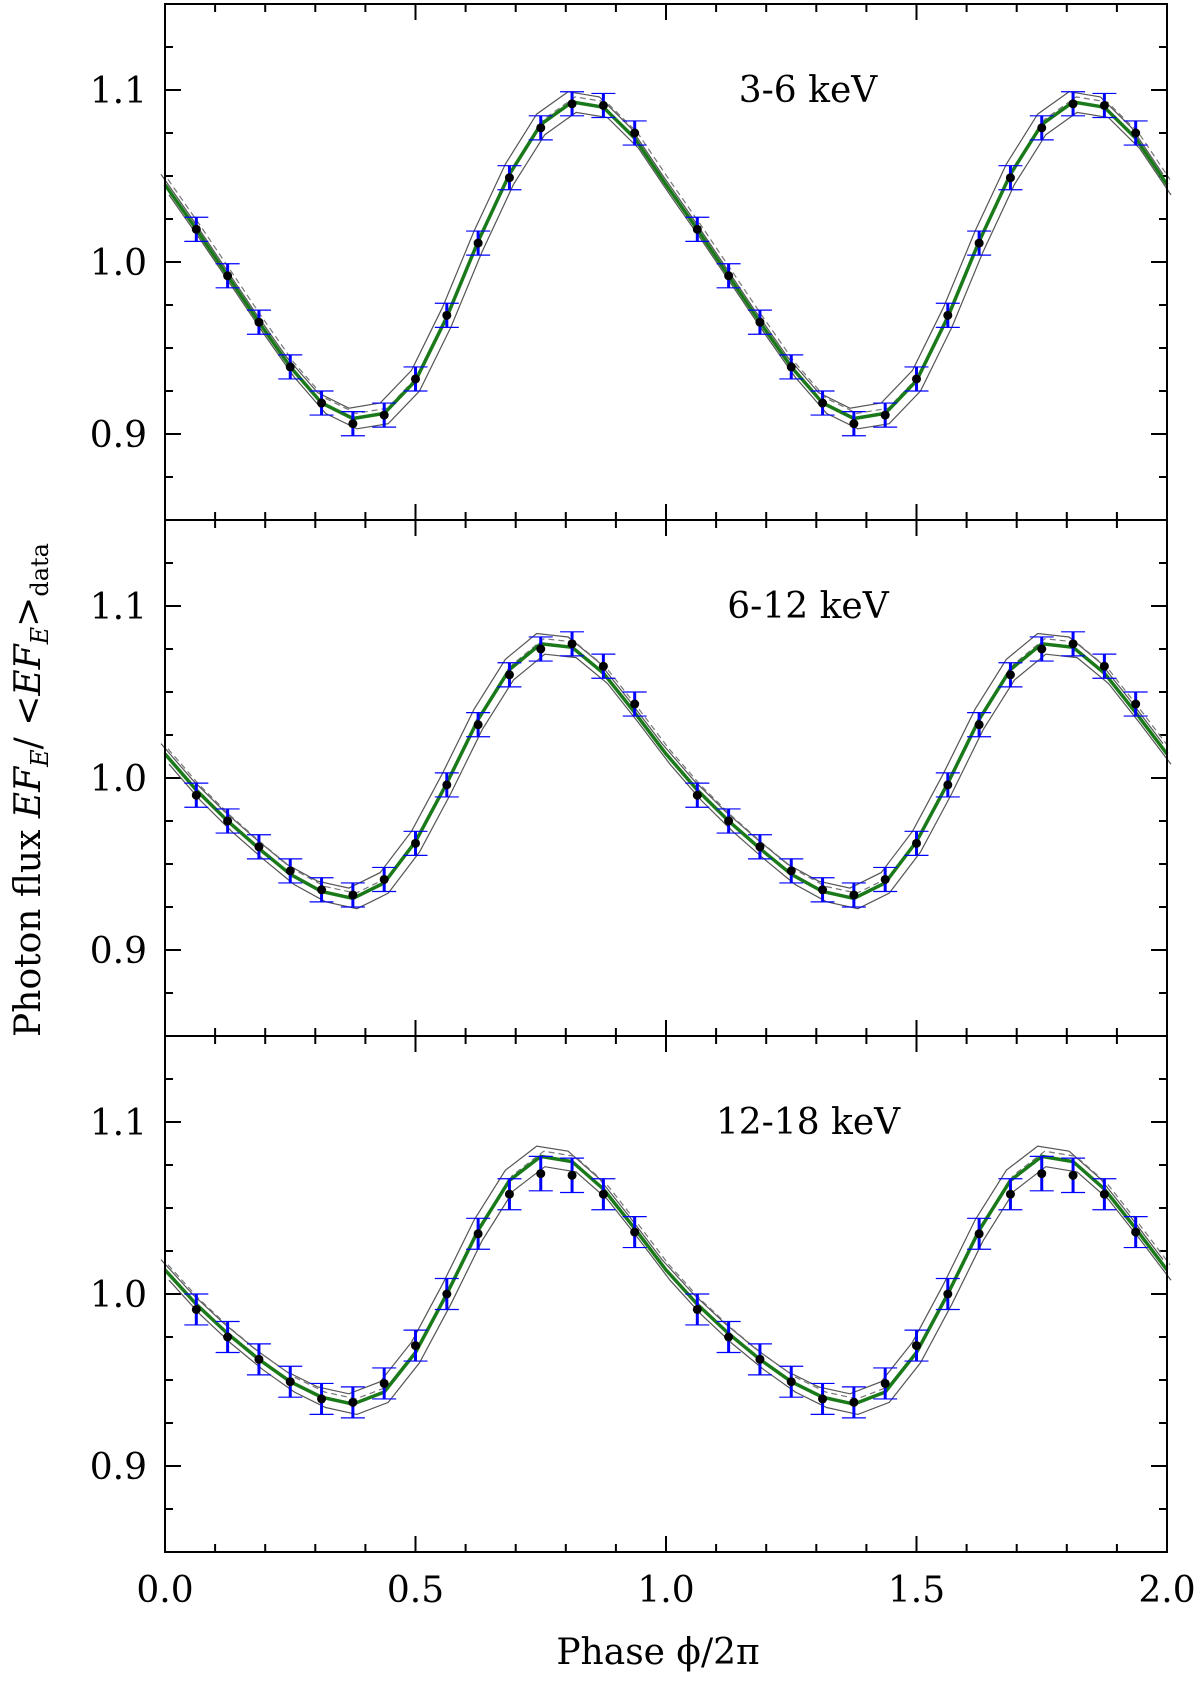 The width and height of the screenshot is (1200, 1686). I want to click on x-tick-label: 1.0, so click(665, 1590).